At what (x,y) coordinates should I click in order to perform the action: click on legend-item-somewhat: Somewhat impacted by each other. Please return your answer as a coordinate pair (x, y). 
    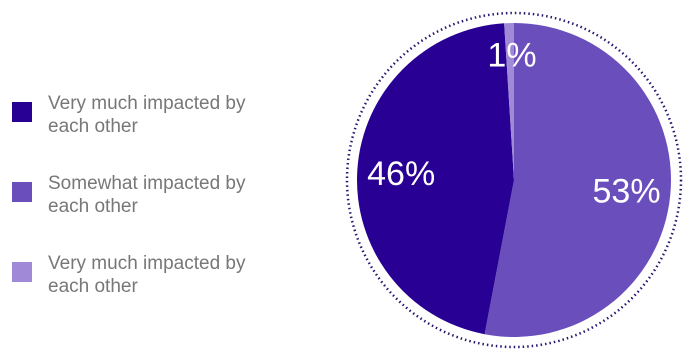
    Looking at the image, I should click on (162, 194).